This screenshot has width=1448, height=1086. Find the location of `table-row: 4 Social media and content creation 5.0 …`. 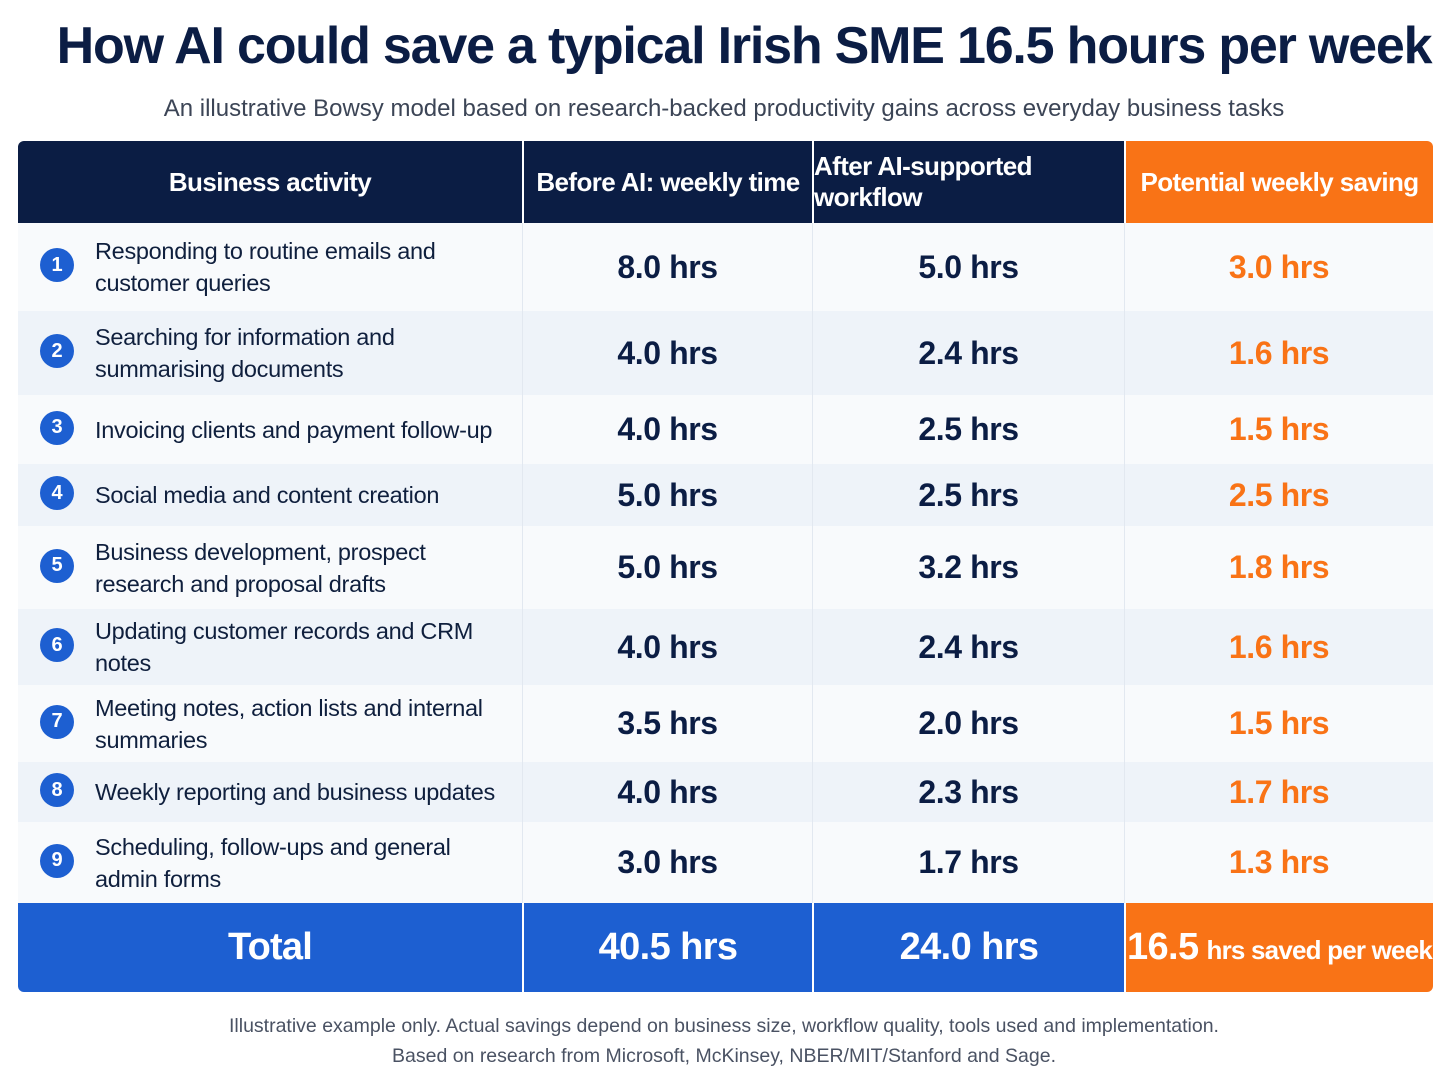

table-row: 4 Social media and content creation 5.0 … is located at coordinates (725, 495).